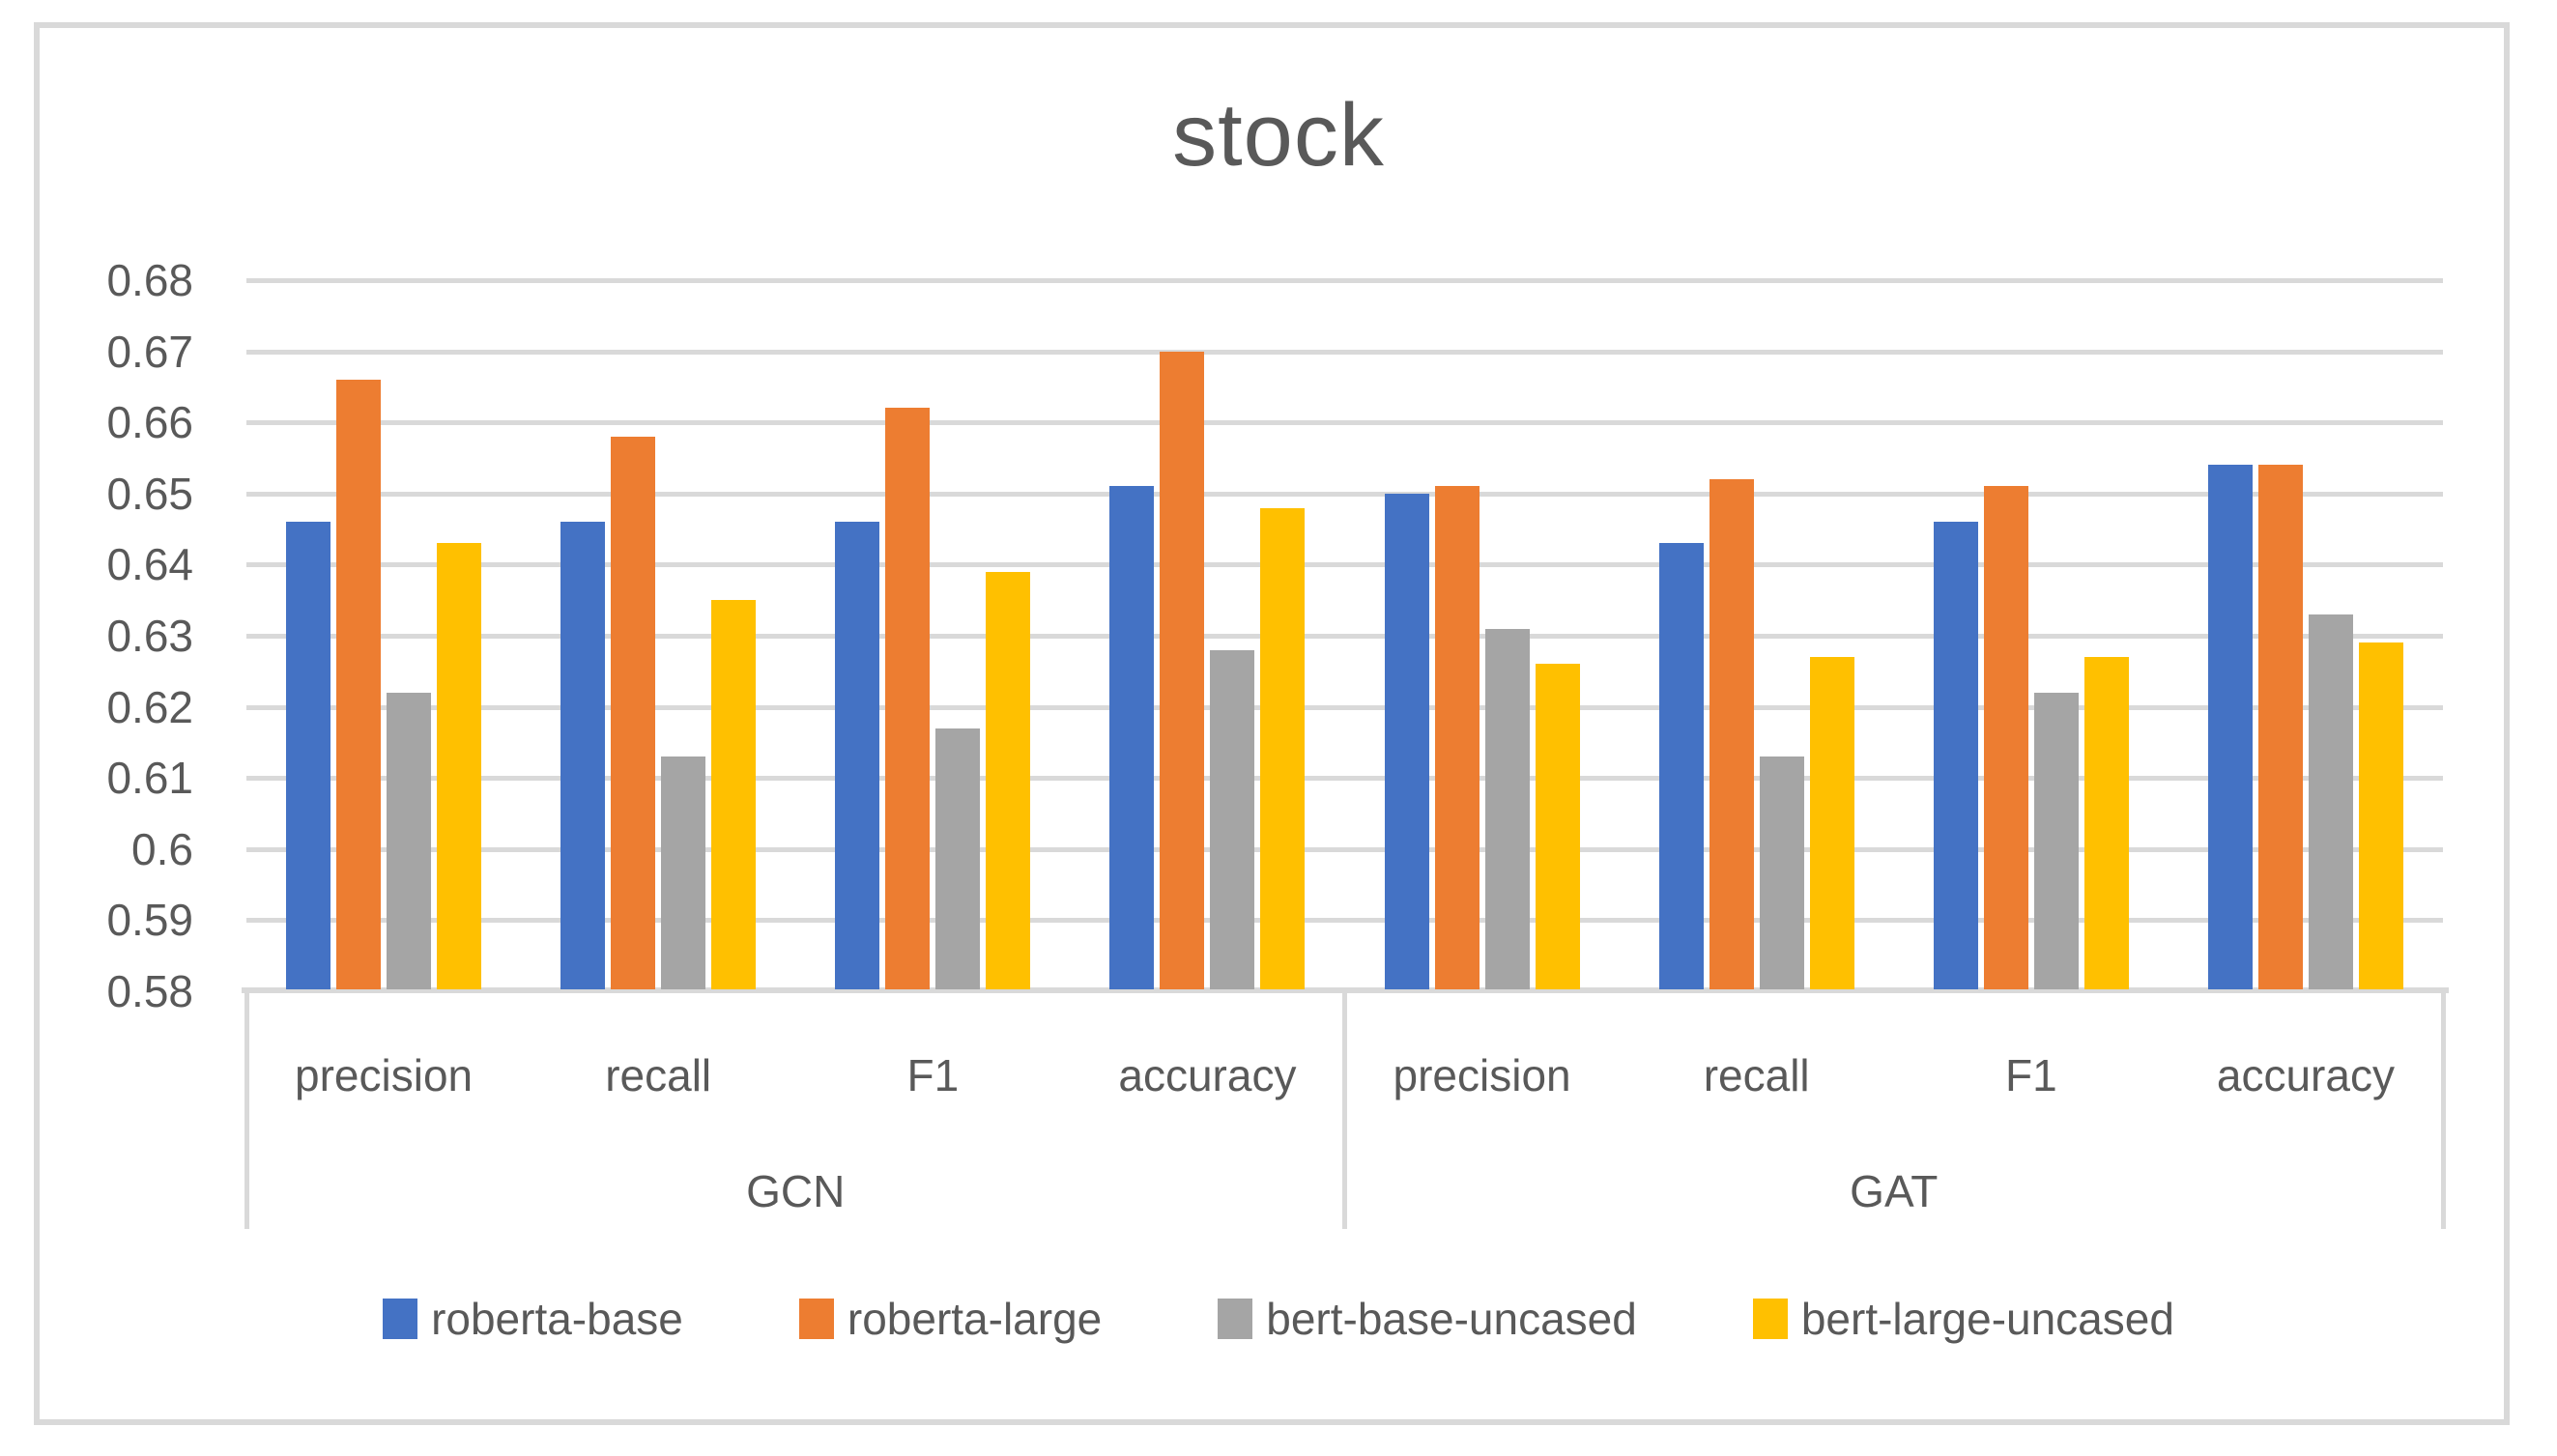 This screenshot has height=1456, width=2557. I want to click on legend-item-bert-base-uncased: bert-base-uncased, so click(1427, 1319).